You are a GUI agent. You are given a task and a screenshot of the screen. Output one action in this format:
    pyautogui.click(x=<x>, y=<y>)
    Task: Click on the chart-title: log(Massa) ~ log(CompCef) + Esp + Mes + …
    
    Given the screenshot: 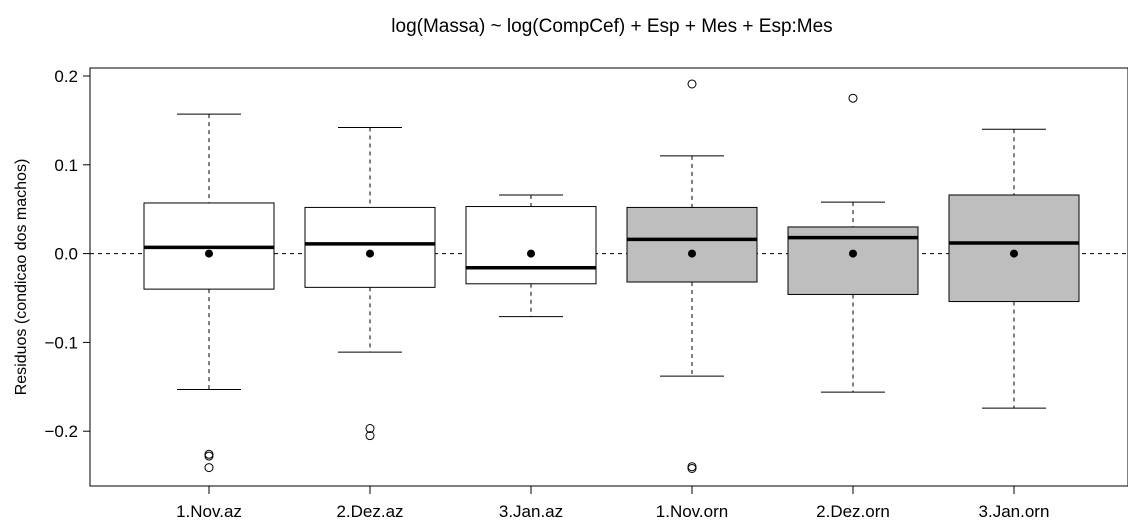 What is the action you would take?
    pyautogui.click(x=611, y=26)
    